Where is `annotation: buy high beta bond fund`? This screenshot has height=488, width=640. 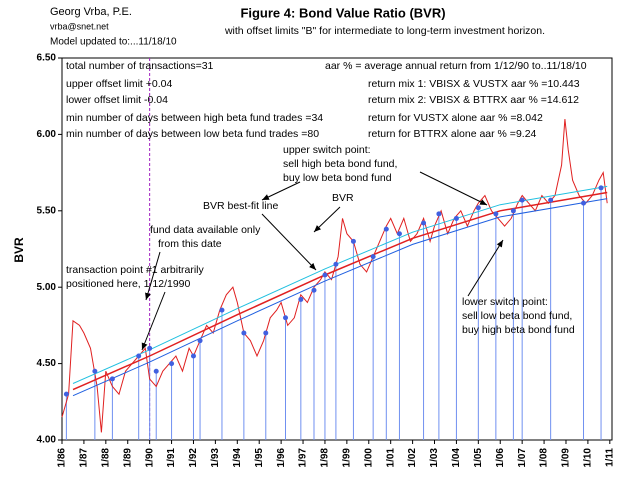
annotation: buy high beta bond fund is located at coordinates (518, 330).